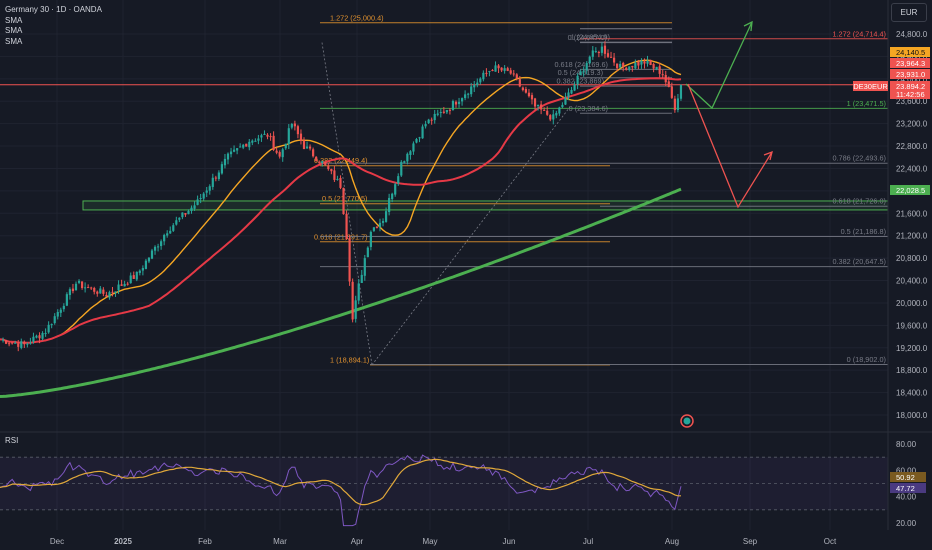  I want to click on time-tick-label: 2025, so click(123, 541).